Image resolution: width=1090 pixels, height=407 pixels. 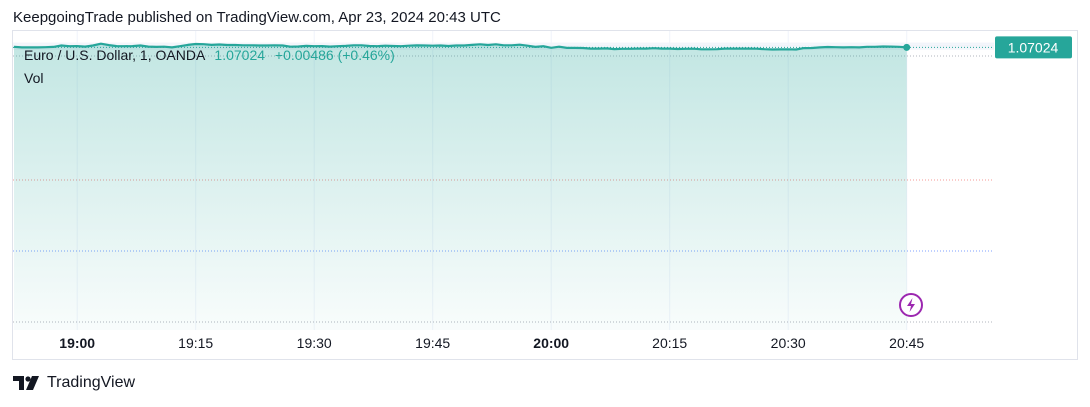 What do you see at coordinates (491, 343) in the screenshot?
I see `x-axis: 19:00 19:15 19:30 19:45 20:00 20:15 20:30 20:45` at bounding box center [491, 343].